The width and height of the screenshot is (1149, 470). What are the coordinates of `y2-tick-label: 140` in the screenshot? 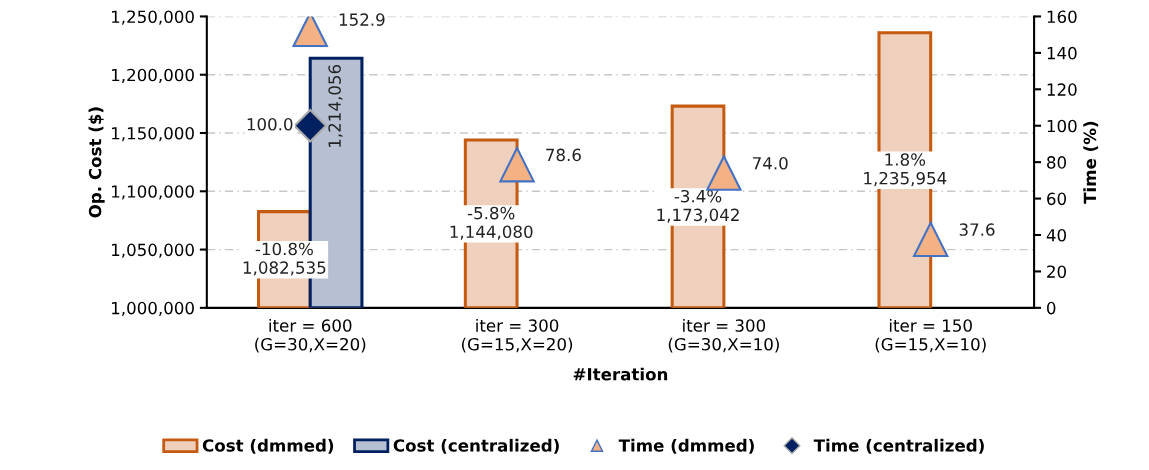 It's located at (1062, 53).